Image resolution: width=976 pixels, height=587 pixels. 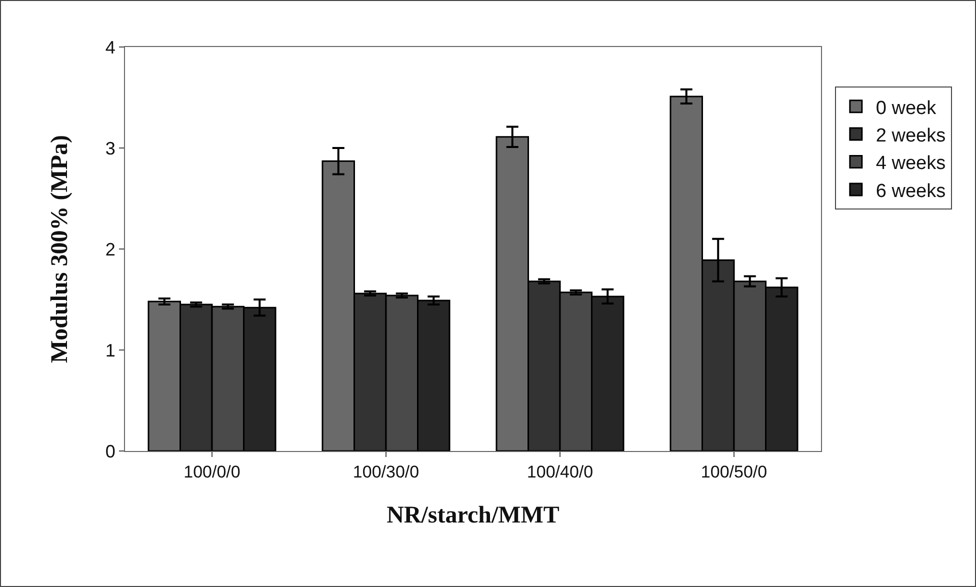 I want to click on legend-label: 6 weeks, so click(x=911, y=191).